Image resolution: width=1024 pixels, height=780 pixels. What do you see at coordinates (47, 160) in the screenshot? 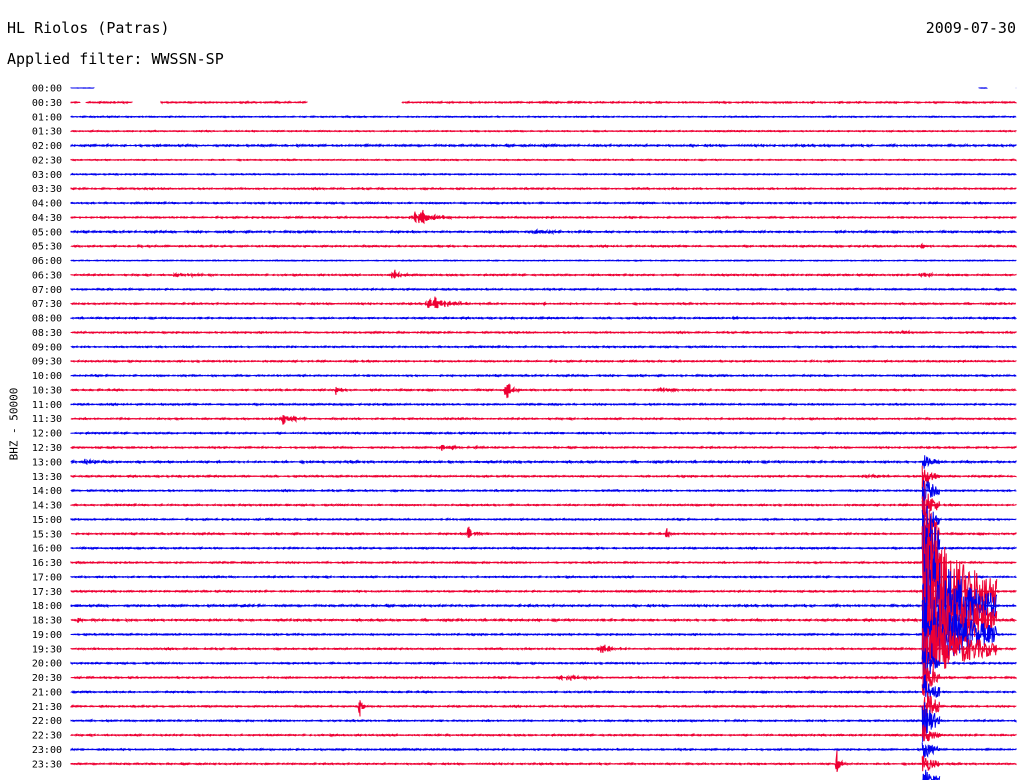
I see `tick-label-0230: 02:30` at bounding box center [47, 160].